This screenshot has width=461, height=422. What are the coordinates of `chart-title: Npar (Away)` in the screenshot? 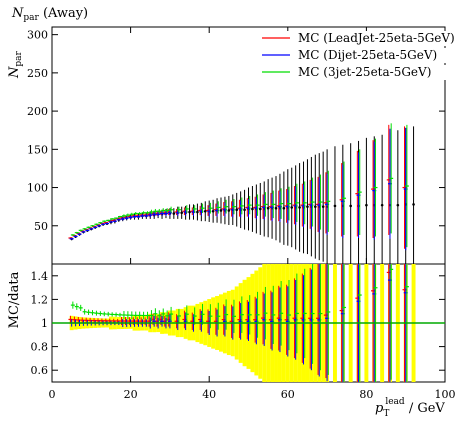 It's located at (49, 14).